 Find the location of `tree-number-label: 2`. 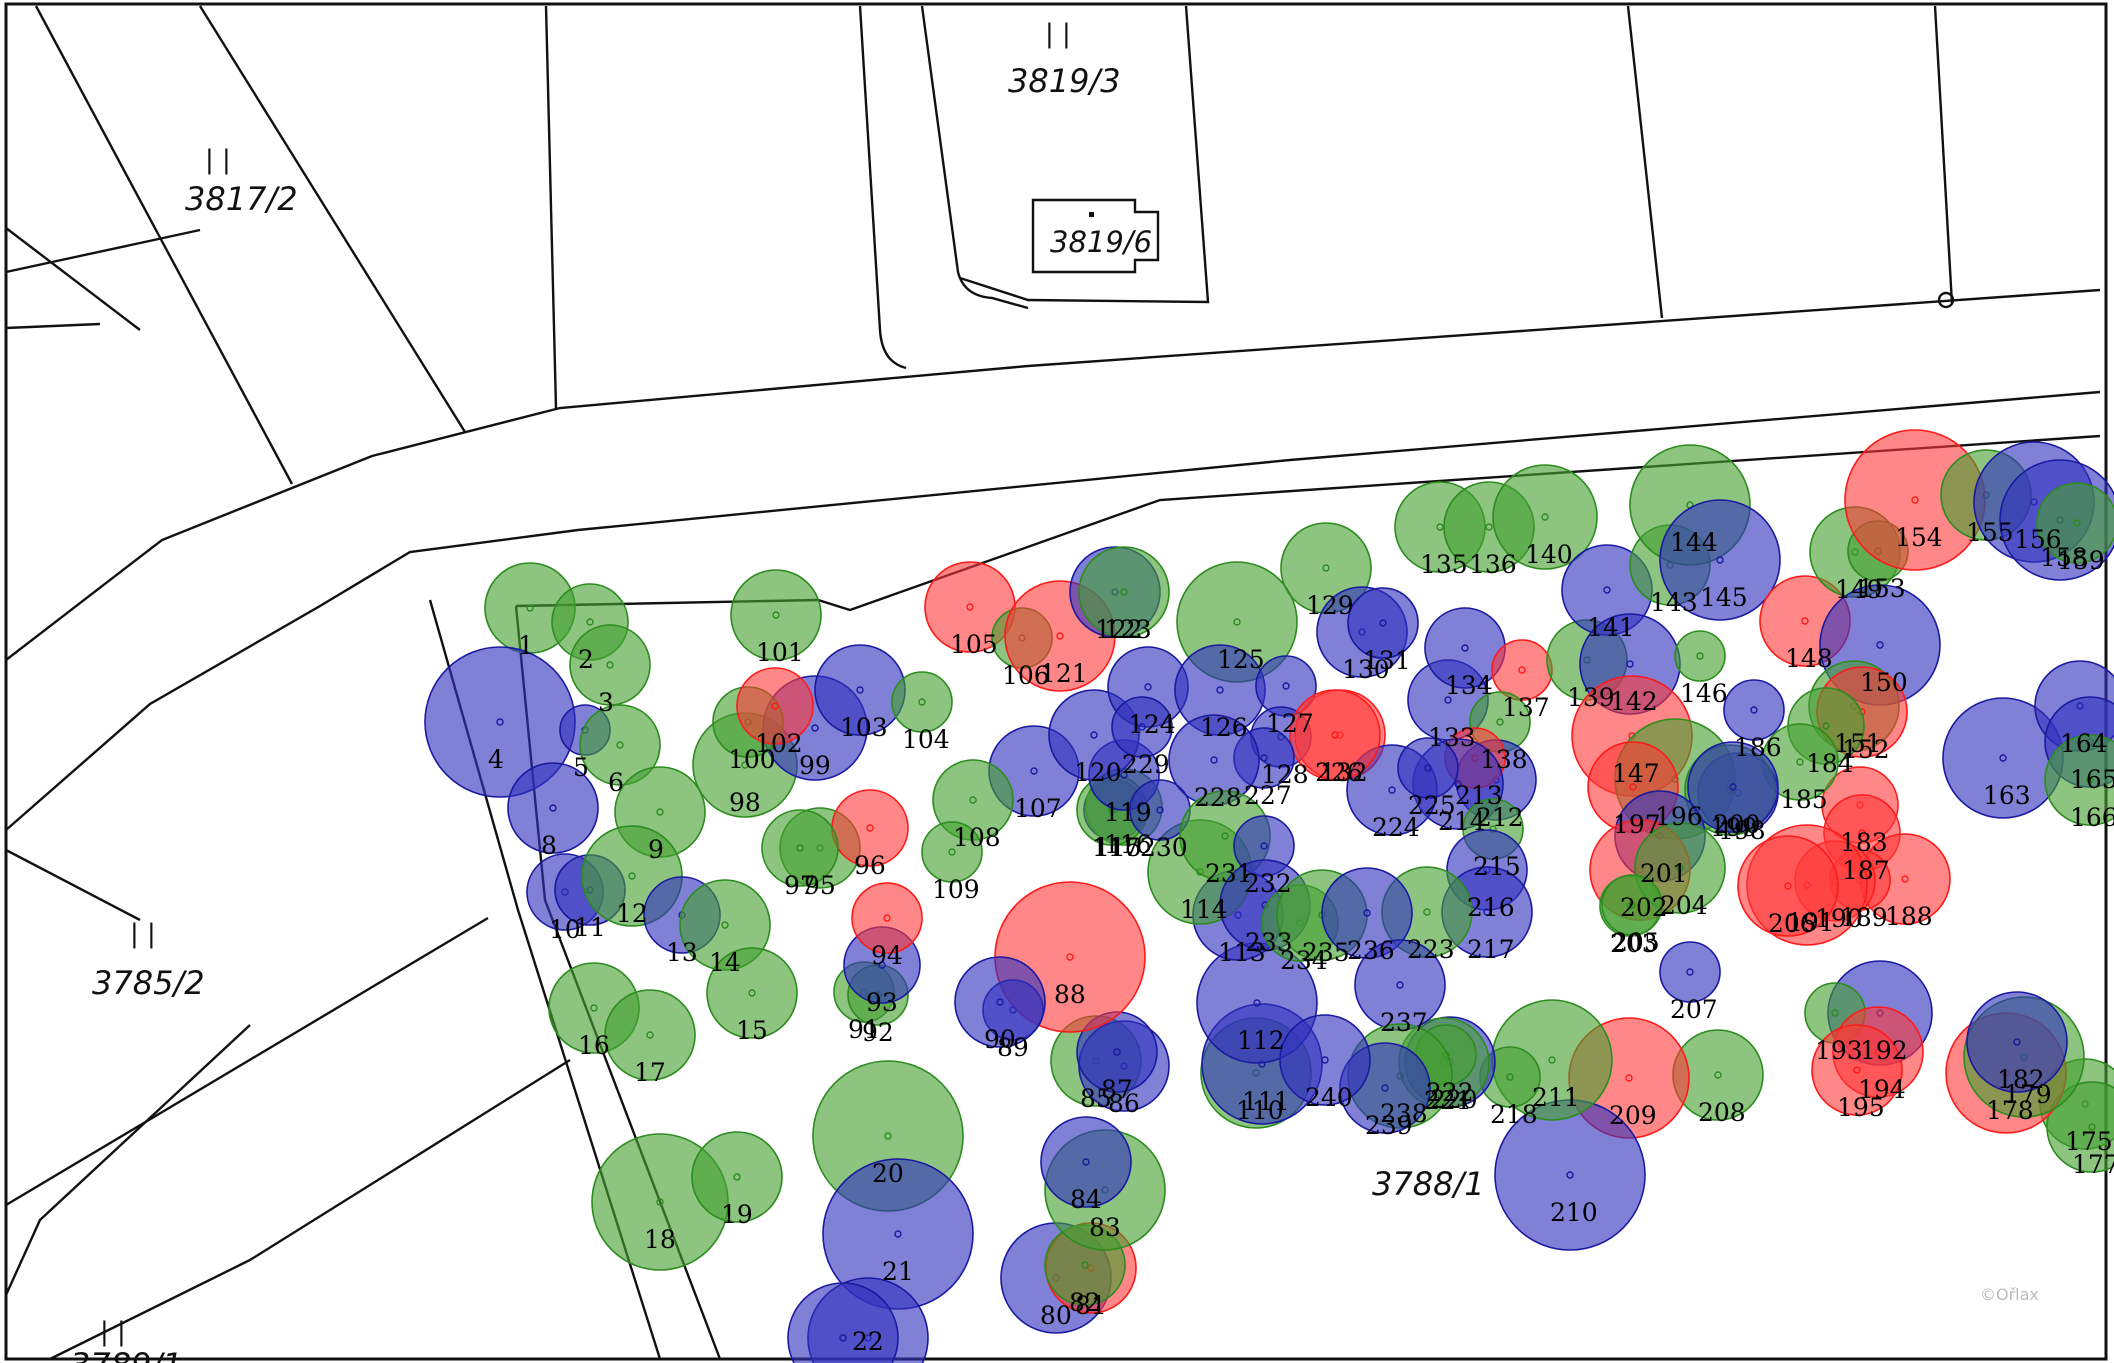

tree-number-label: 2 is located at coordinates (586, 659).